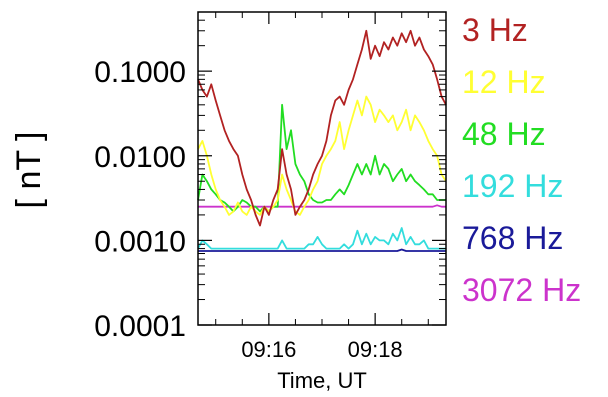 This screenshot has height=397, width=608. Describe the element at coordinates (521, 160) in the screenshot. I see `legend: 3 Hz 12 Hz 48 Hz 192 Hz 768 Hz 3072 Hz` at that location.